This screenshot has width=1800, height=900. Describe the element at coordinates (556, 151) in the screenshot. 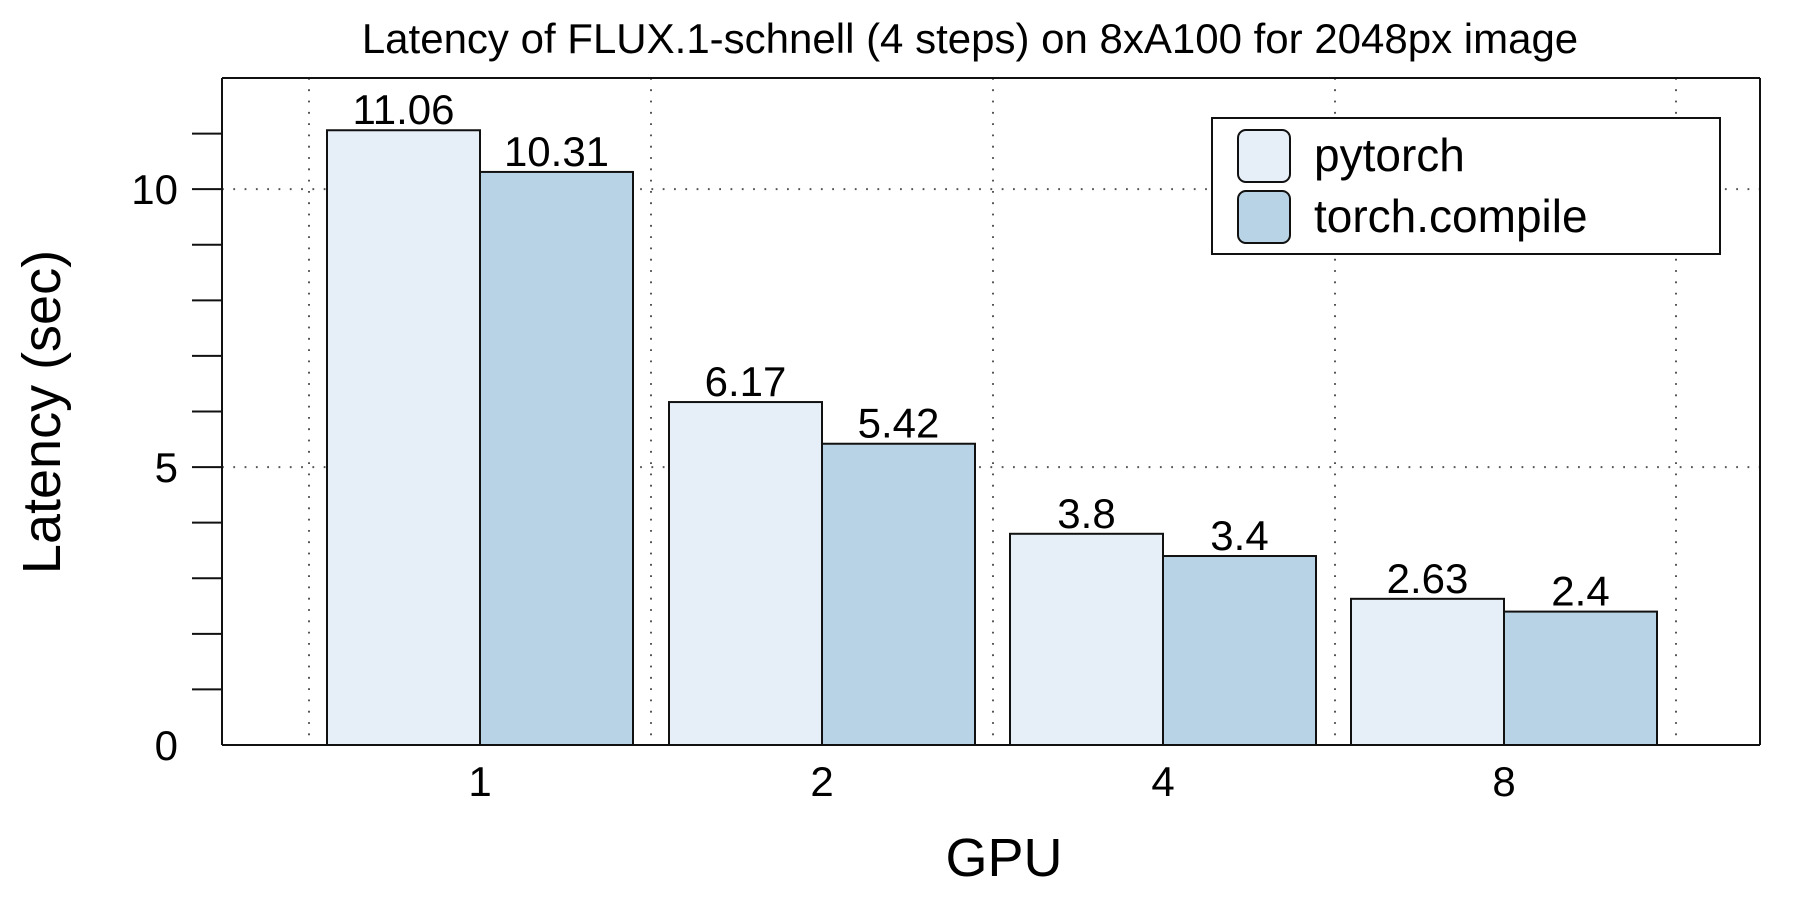

I see `data-label: 10.31` at that location.